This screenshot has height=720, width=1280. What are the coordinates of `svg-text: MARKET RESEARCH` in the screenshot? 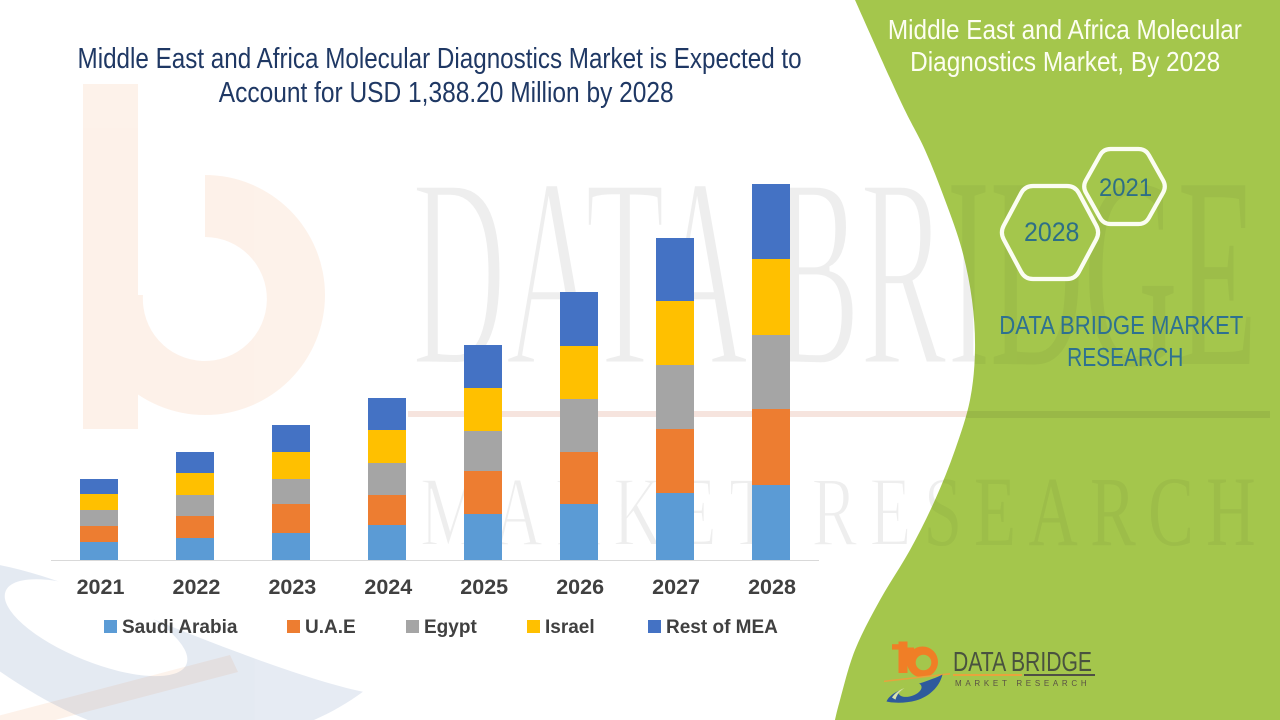 It's located at (844, 511).